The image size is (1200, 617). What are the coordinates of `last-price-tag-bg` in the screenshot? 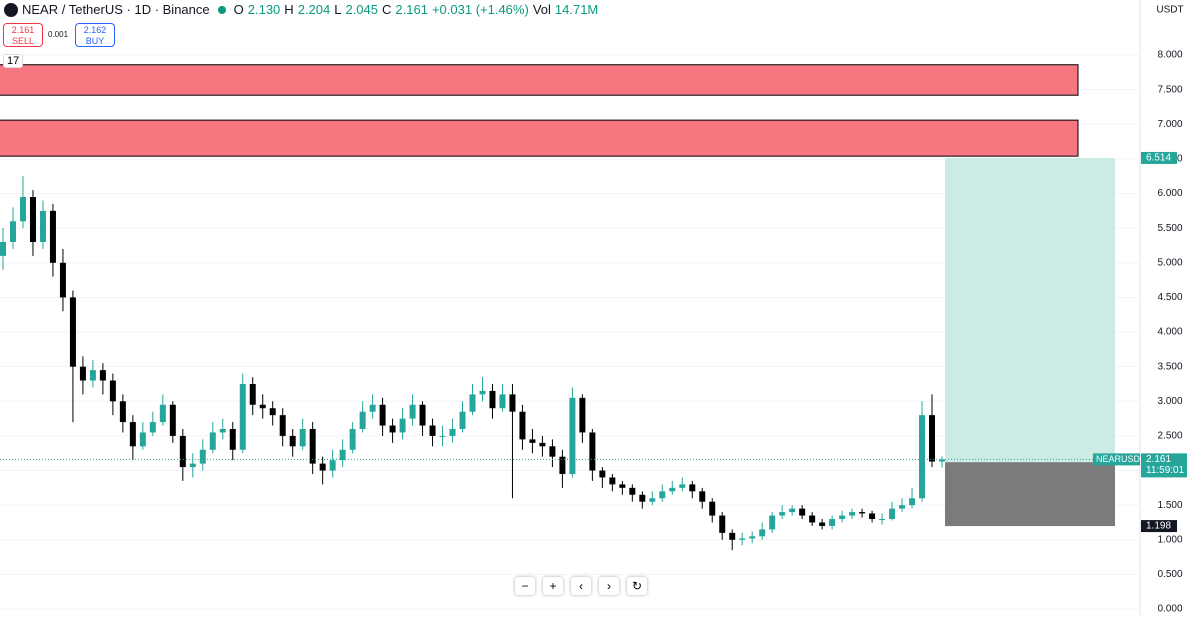 It's located at (1164, 465).